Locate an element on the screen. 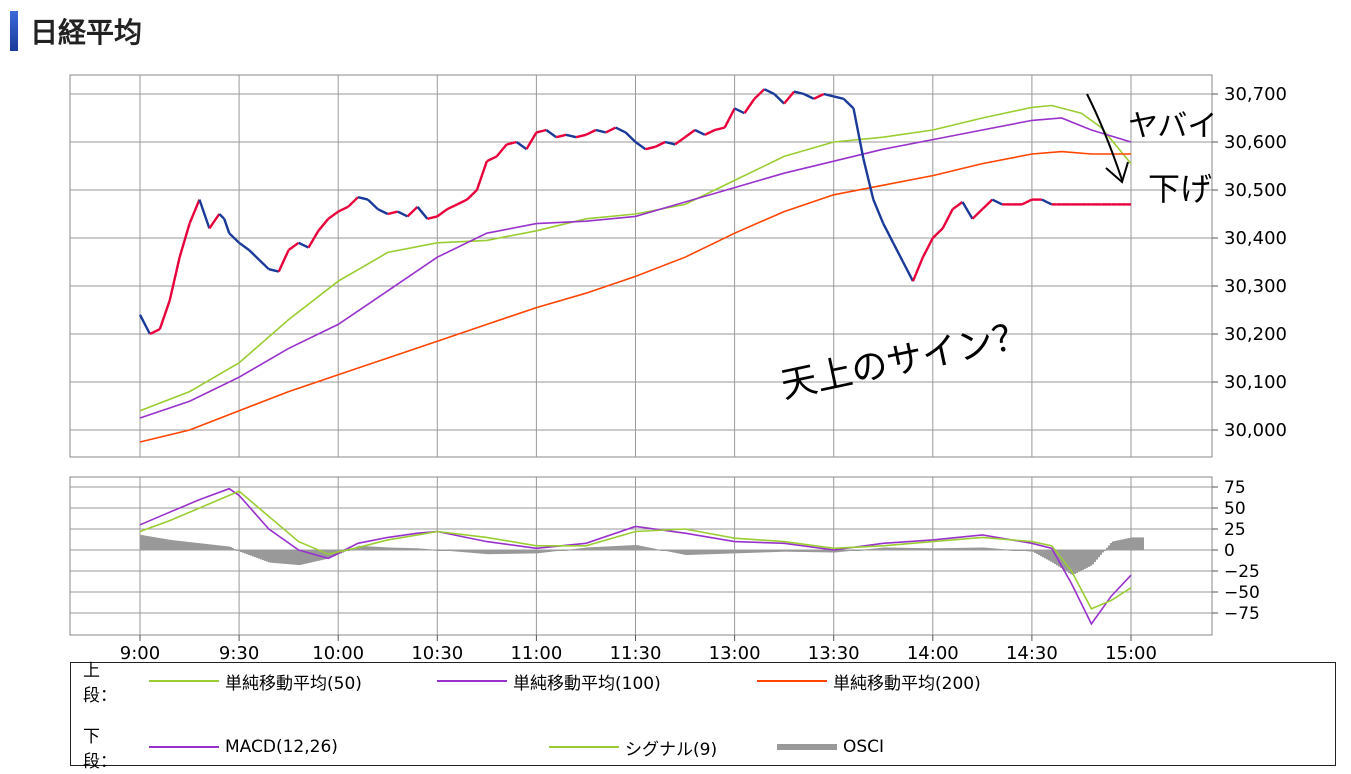 The height and width of the screenshot is (774, 1351). x-tick-label: 15:00 is located at coordinates (1131, 653).